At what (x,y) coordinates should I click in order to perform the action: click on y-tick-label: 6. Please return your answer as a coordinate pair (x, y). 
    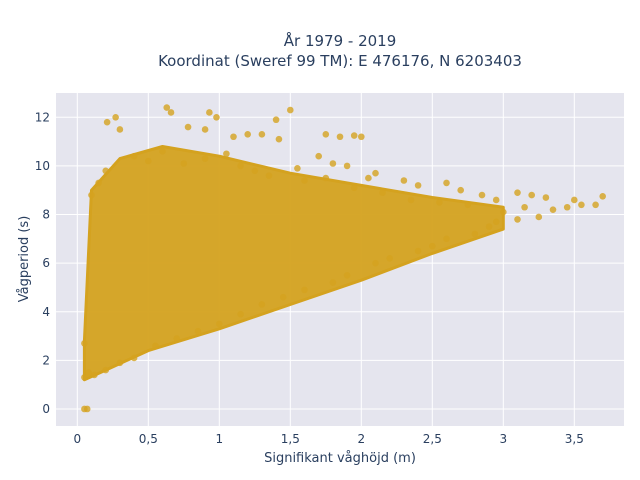
    Looking at the image, I should click on (46, 263).